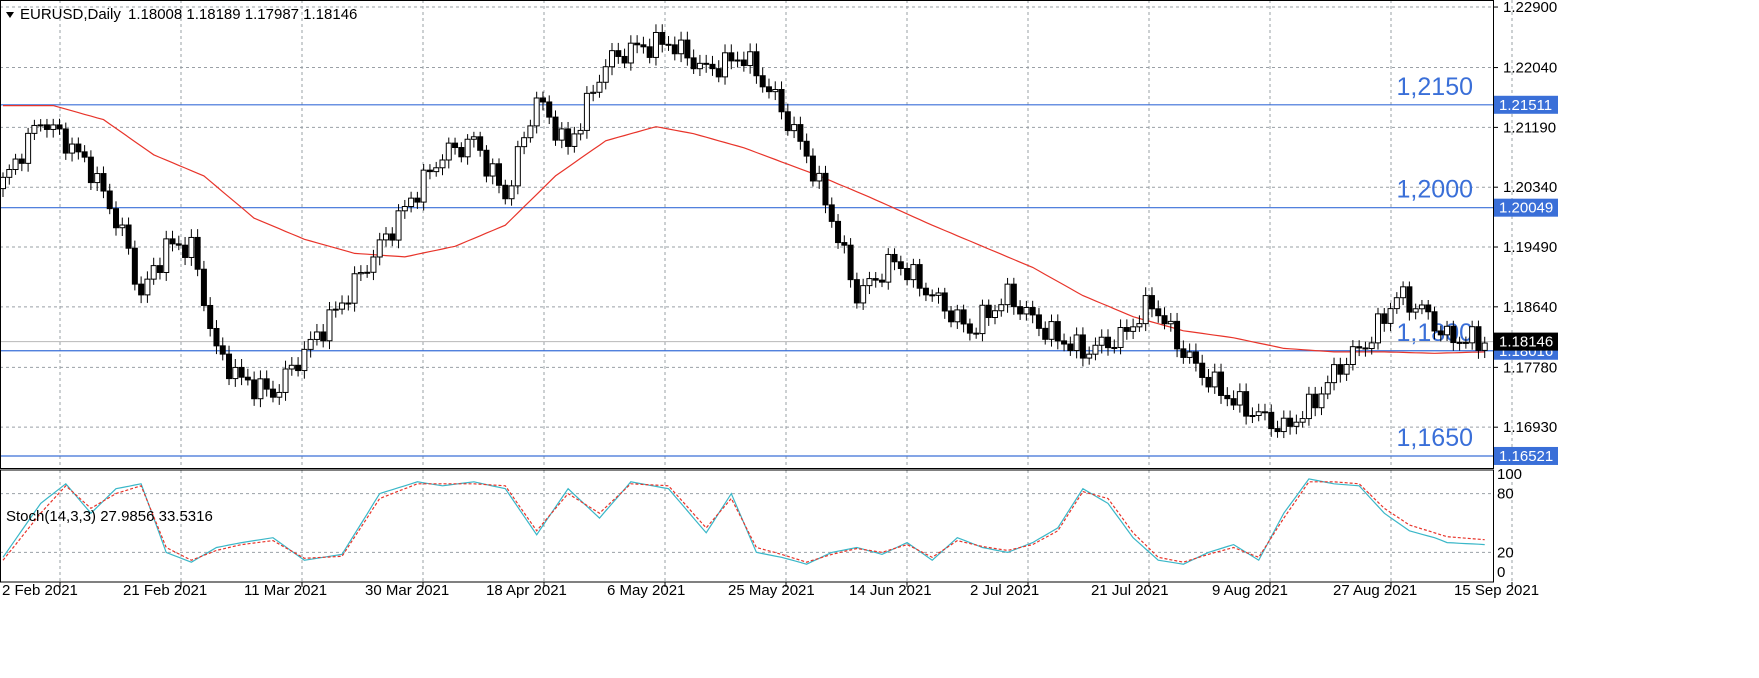 This screenshot has height=678, width=1759. I want to click on stoch-signal-line, so click(743, 522).